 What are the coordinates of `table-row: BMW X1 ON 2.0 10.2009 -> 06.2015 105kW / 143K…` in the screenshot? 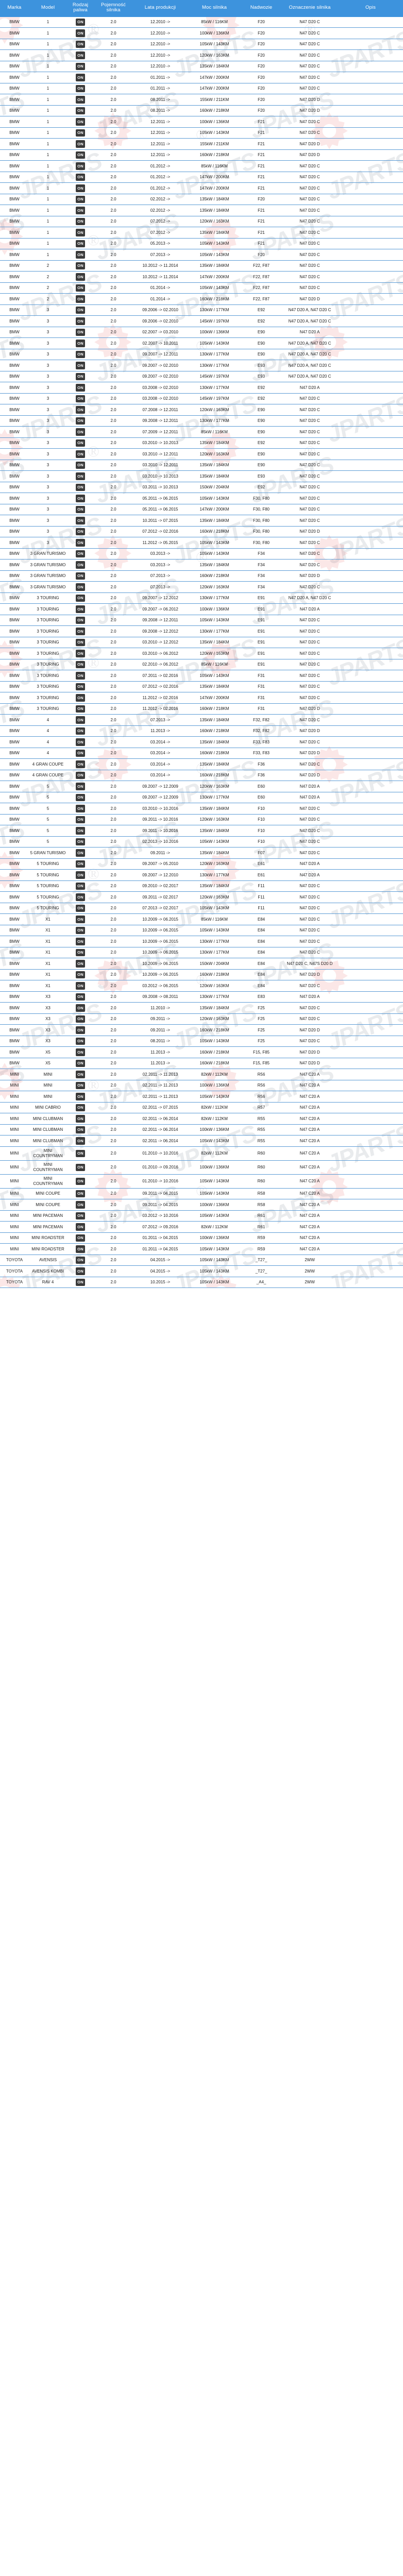 It's located at (202, 930).